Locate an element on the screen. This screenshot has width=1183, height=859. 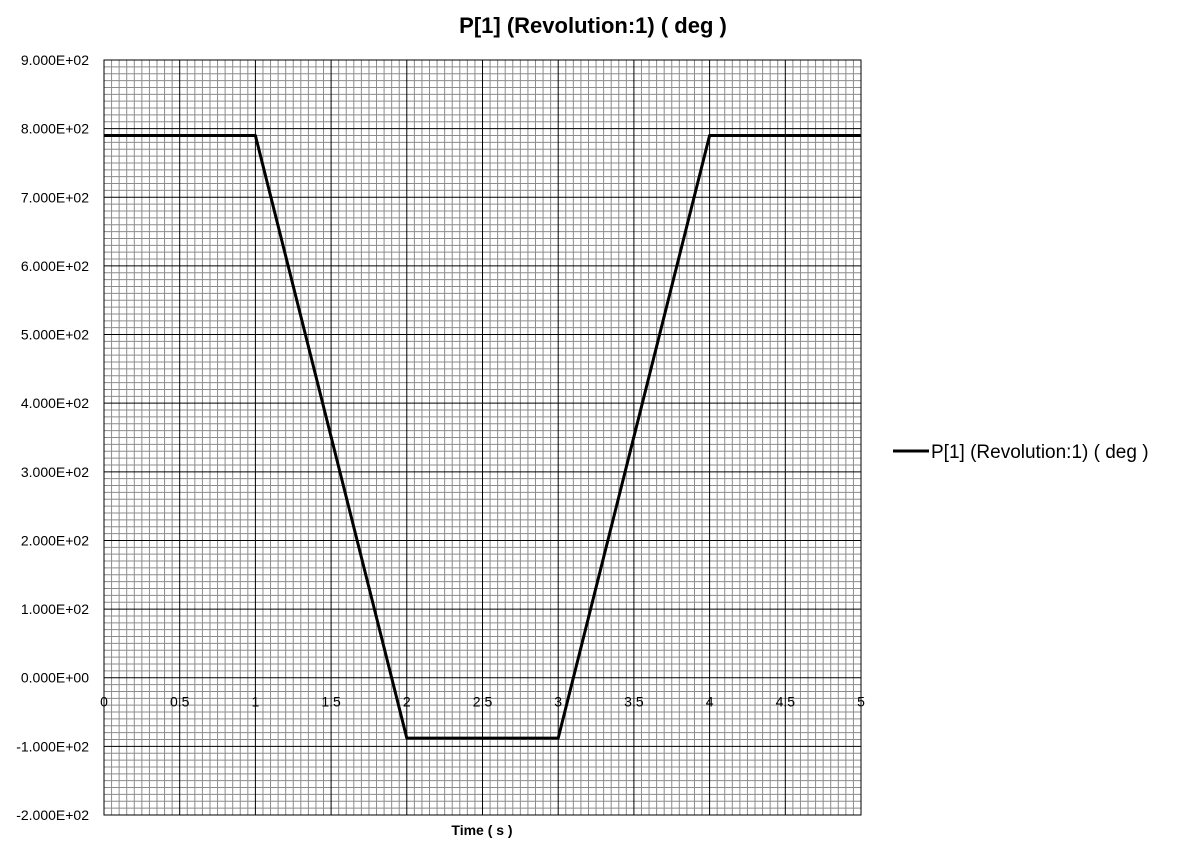
x-tick-label: 4.5 is located at coordinates (786, 702).